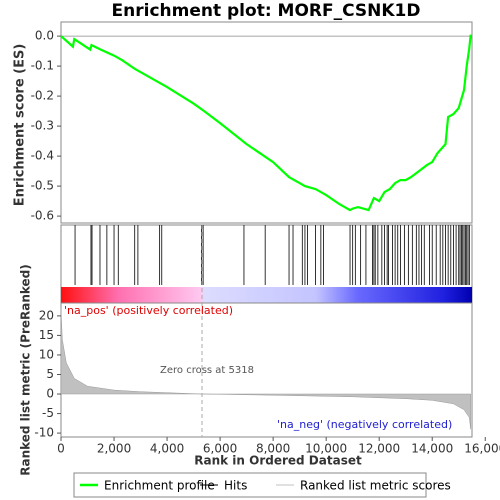 The height and width of the screenshot is (500, 500). Describe the element at coordinates (167, 449) in the screenshot. I see `x-tick-label: 4,000` at that location.